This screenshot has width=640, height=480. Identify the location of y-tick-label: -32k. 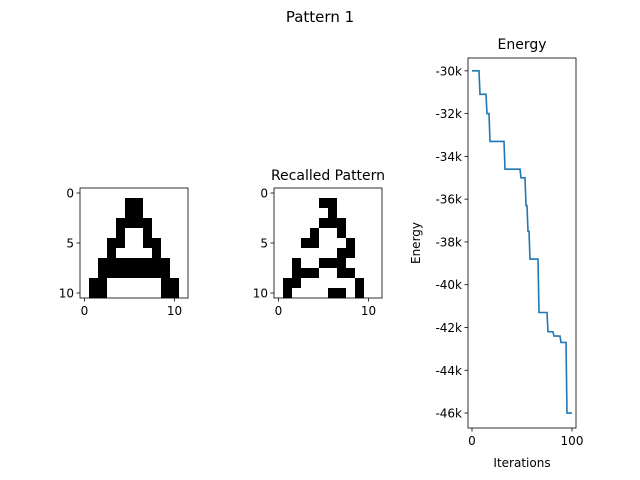
(448, 114).